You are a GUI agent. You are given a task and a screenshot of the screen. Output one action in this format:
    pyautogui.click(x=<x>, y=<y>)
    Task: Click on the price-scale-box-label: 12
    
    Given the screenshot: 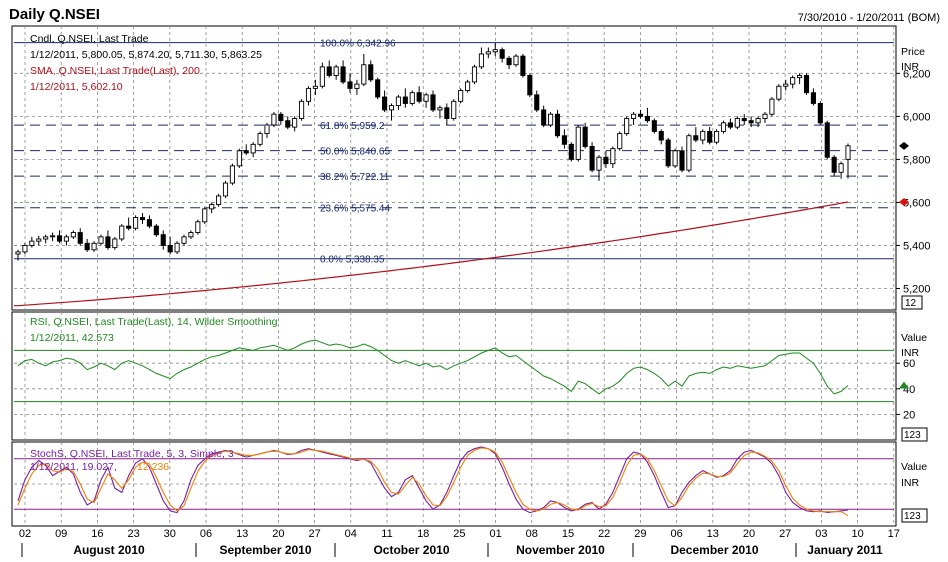 What is the action you would take?
    pyautogui.click(x=911, y=303)
    